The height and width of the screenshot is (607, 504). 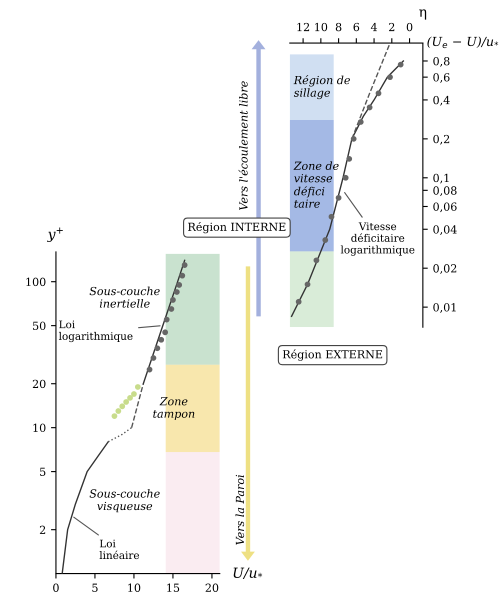 I want to click on y-tick-label: 5, so click(x=43, y=472).